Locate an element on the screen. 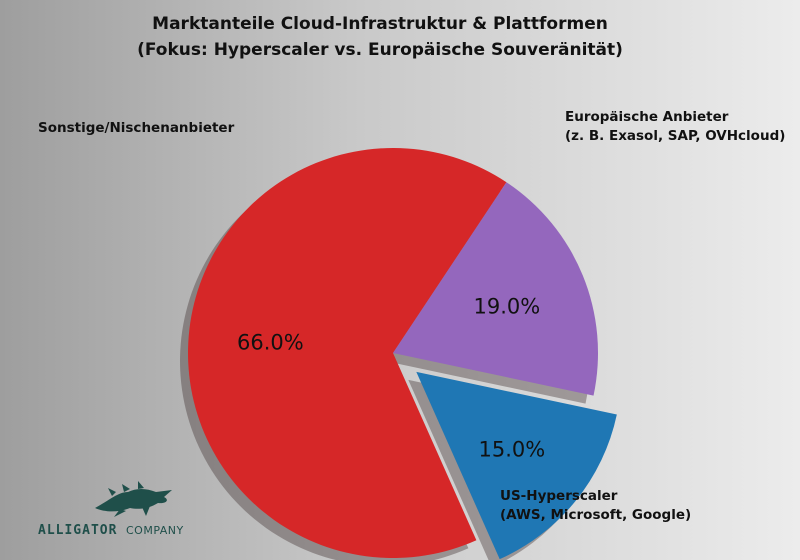 This screenshot has height=560, width=800. slice-category-label-line: (AWS, Microsoft, Google) is located at coordinates (595, 515).